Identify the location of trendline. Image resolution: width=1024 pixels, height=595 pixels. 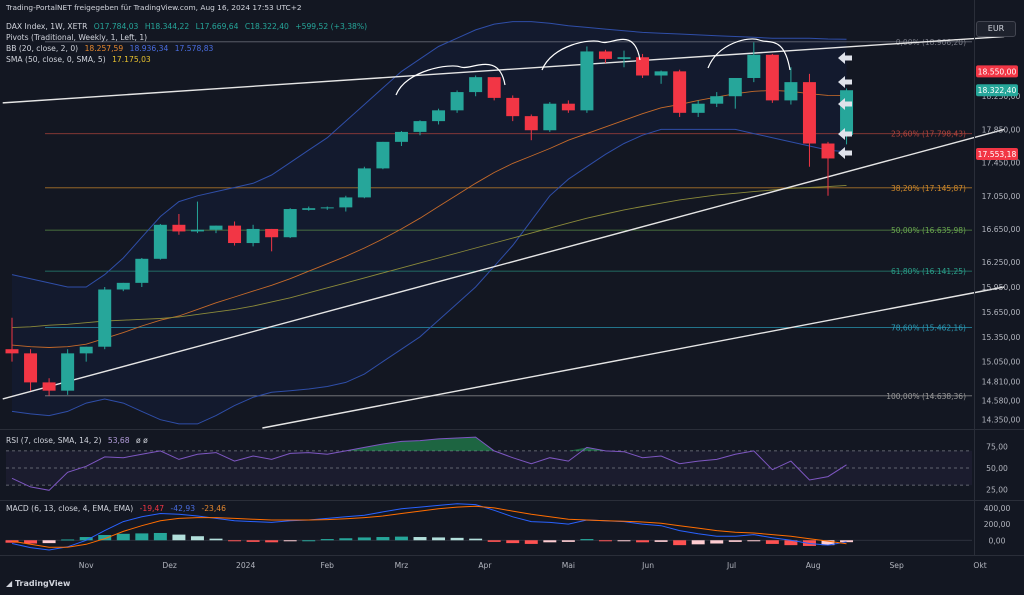
(503, 69).